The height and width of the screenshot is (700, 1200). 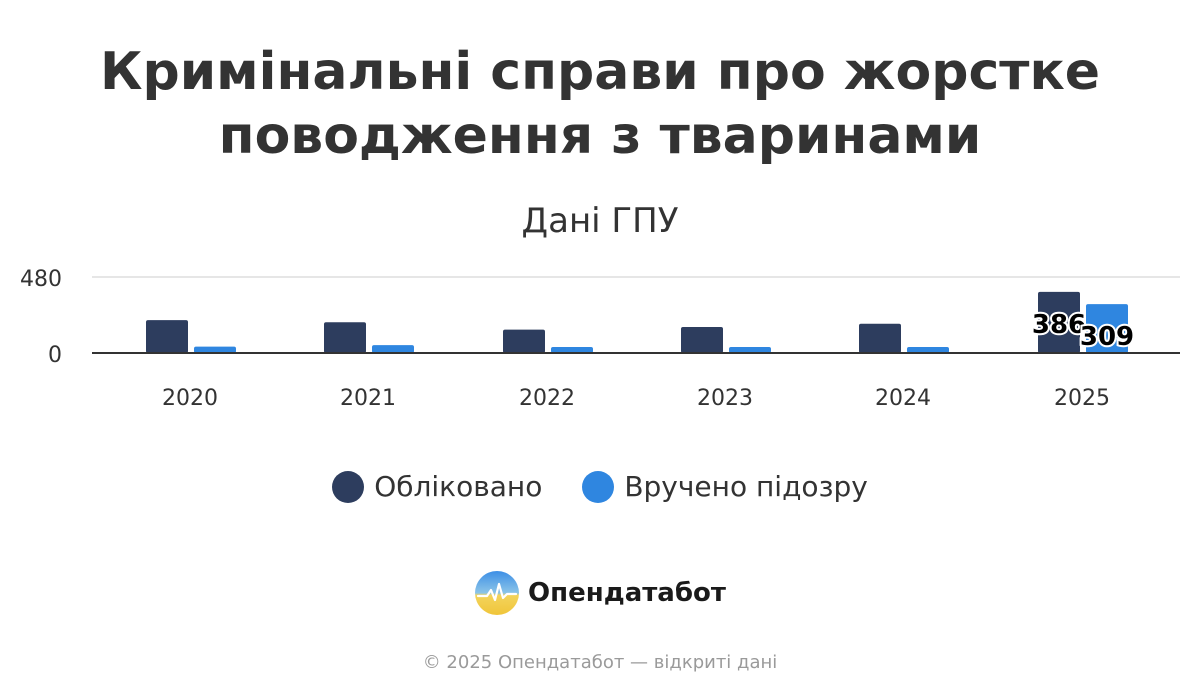 What do you see at coordinates (190, 398) in the screenshot?
I see `x-tick-label: 2020` at bounding box center [190, 398].